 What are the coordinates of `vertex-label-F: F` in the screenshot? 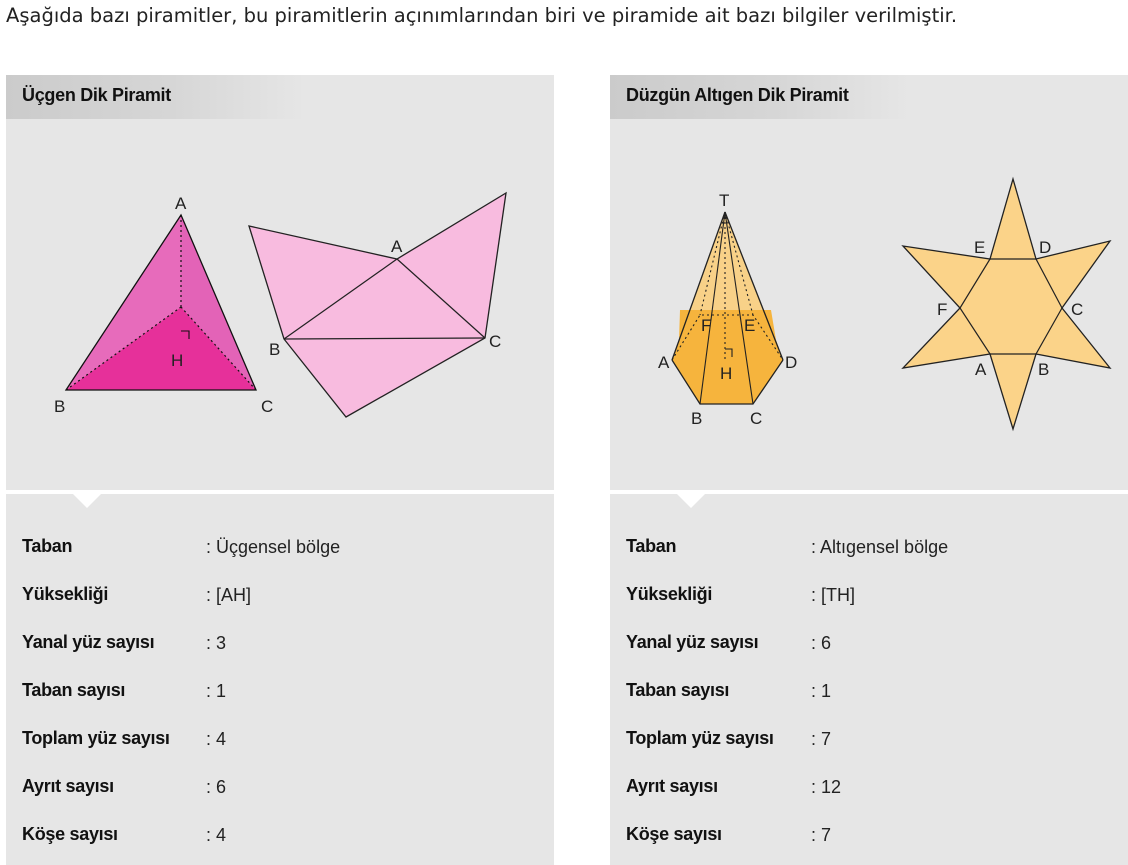 It's located at (706, 325).